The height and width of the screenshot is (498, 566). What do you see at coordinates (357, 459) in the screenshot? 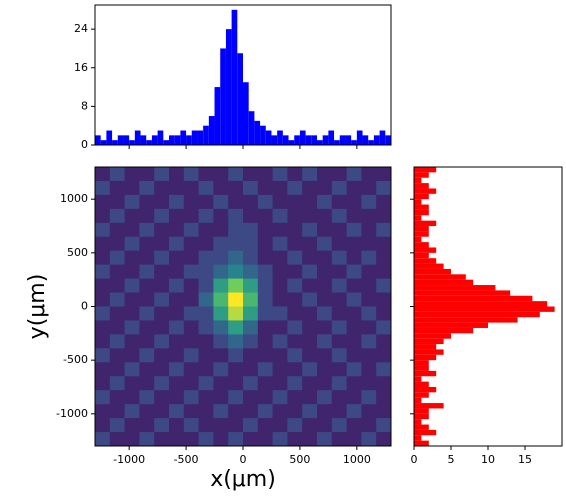
I see `x-tick-label: 1000` at bounding box center [357, 459].